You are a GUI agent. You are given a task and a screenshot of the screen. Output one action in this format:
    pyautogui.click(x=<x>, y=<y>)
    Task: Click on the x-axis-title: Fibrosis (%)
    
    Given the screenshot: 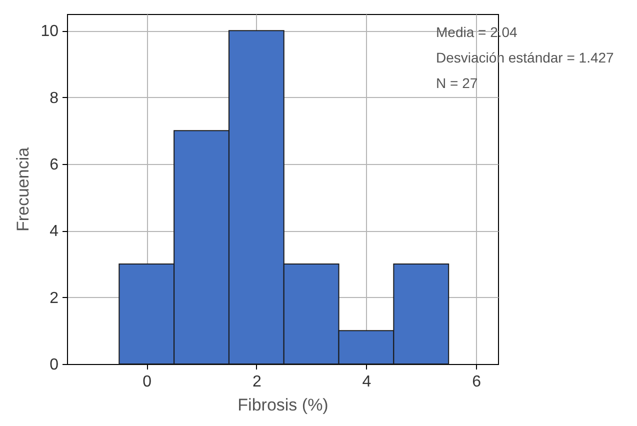 What is the action you would take?
    pyautogui.click(x=283, y=405)
    